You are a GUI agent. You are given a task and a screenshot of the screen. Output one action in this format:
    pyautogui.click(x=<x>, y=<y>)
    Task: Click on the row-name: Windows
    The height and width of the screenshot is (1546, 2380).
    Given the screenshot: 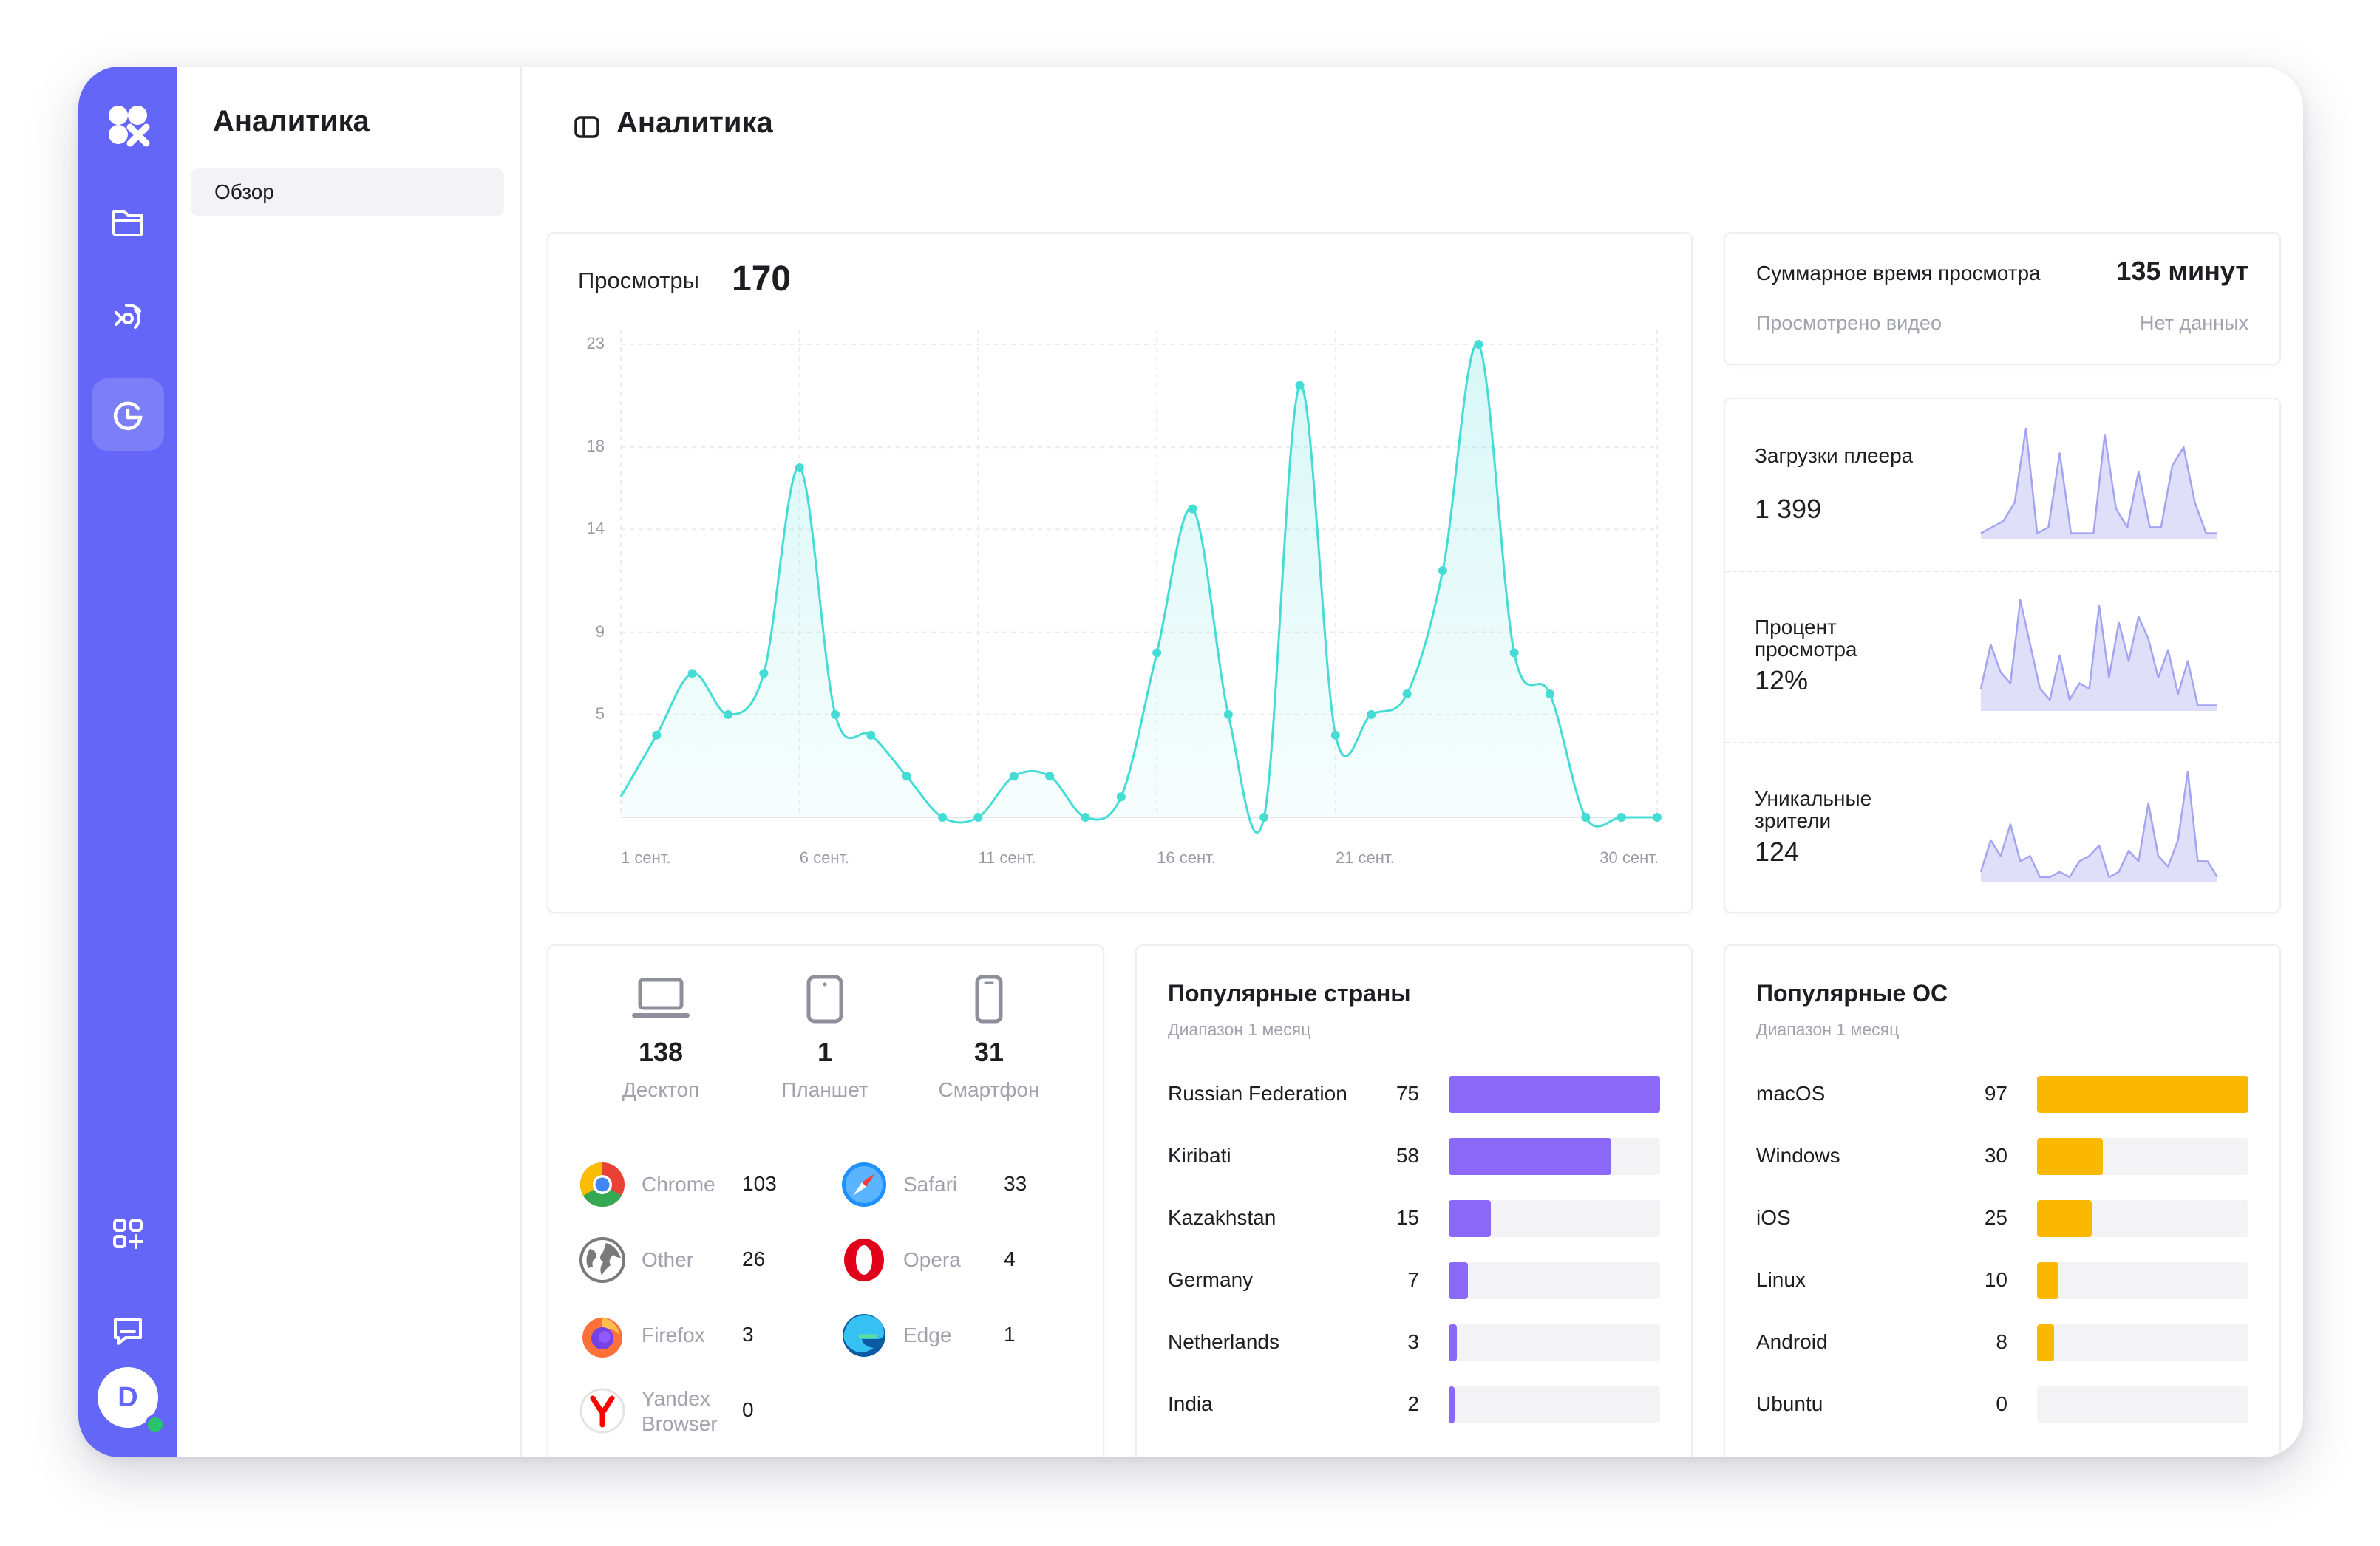 What is the action you would take?
    pyautogui.click(x=1798, y=1155)
    